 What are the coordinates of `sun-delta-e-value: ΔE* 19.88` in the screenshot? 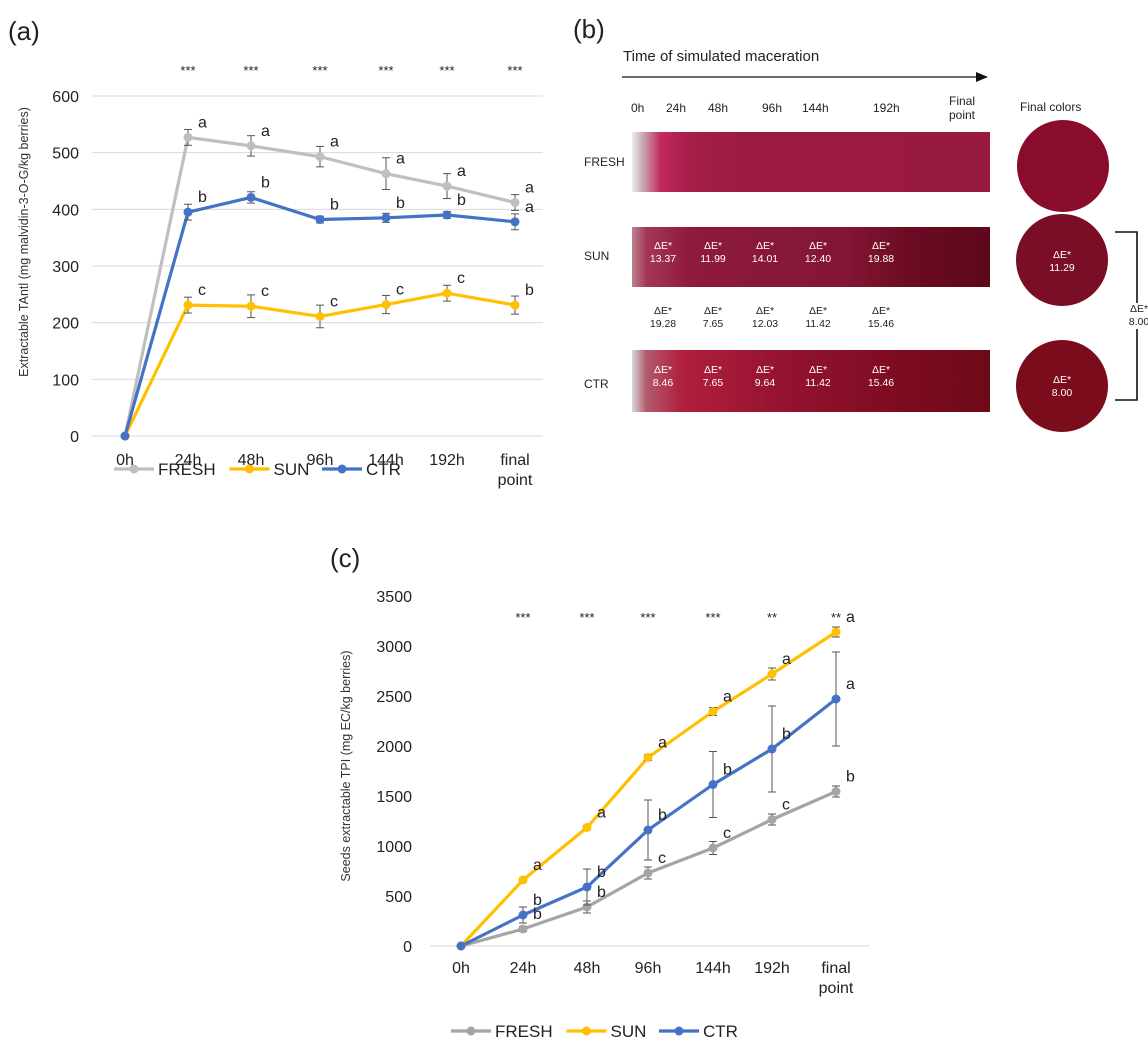 It's located at (881, 252).